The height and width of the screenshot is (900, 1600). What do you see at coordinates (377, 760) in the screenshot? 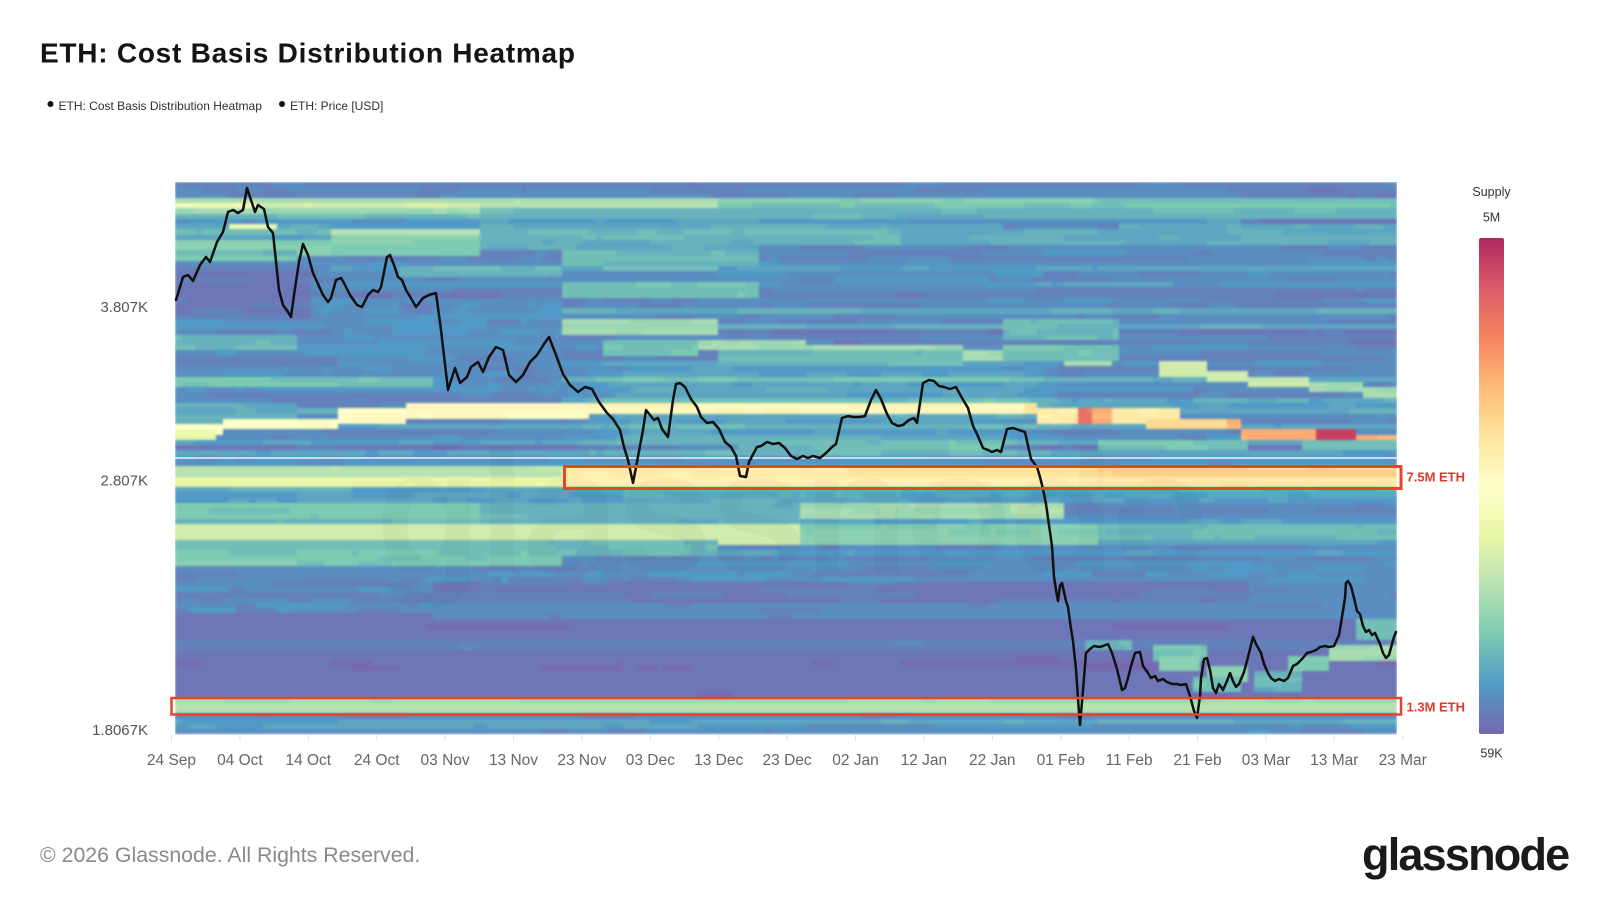
I see `svg-text: 24 Oct` at bounding box center [377, 760].